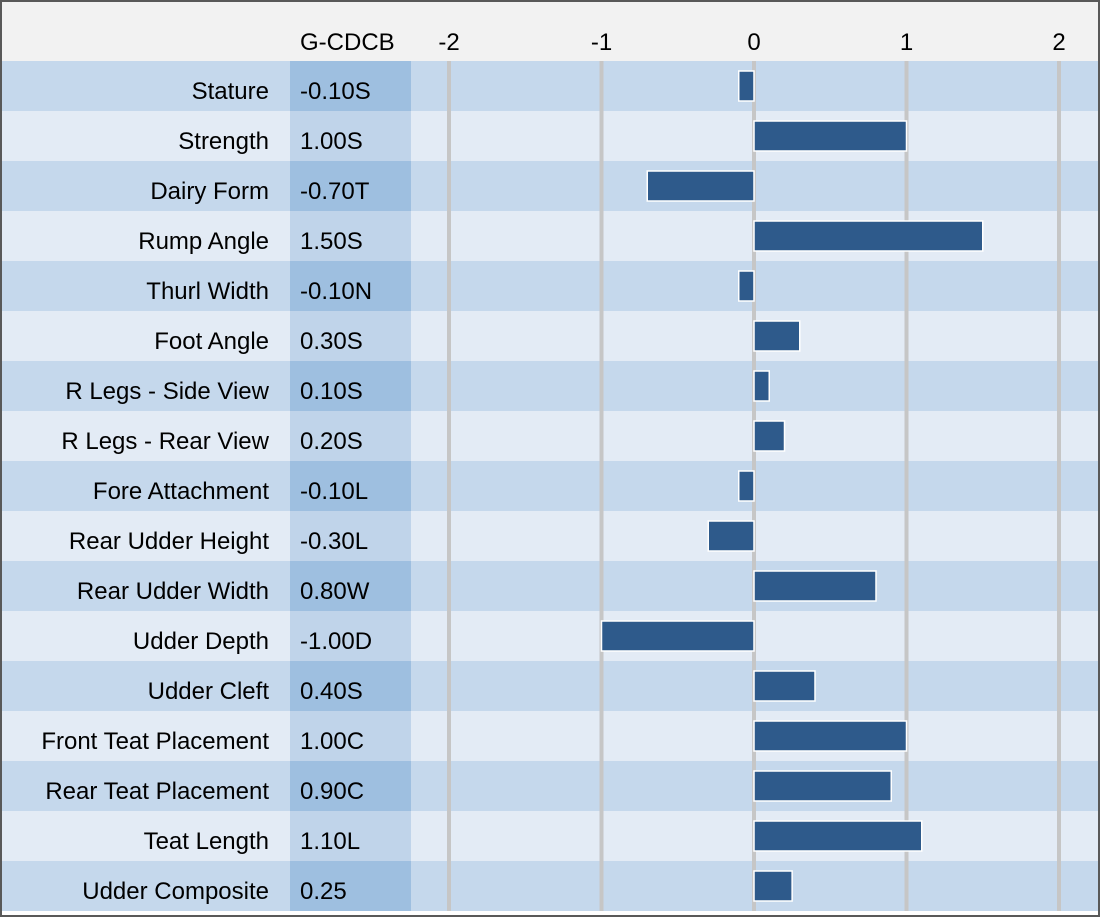 This screenshot has height=917, width=1100. Describe the element at coordinates (169, 541) in the screenshot. I see `trait-label: Rear Udder Height` at that location.